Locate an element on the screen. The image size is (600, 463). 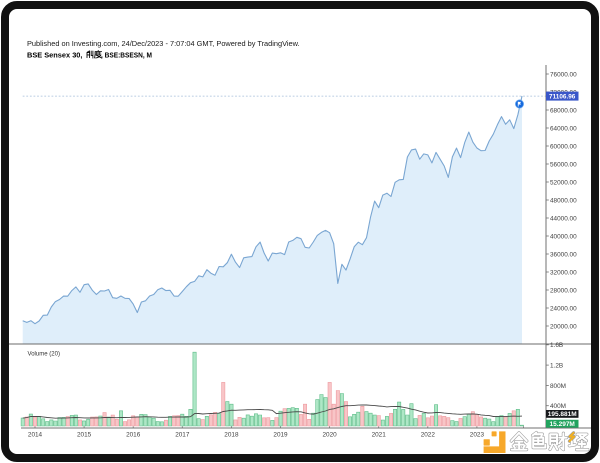
svg-text: 44000.00 is located at coordinates (563, 218).